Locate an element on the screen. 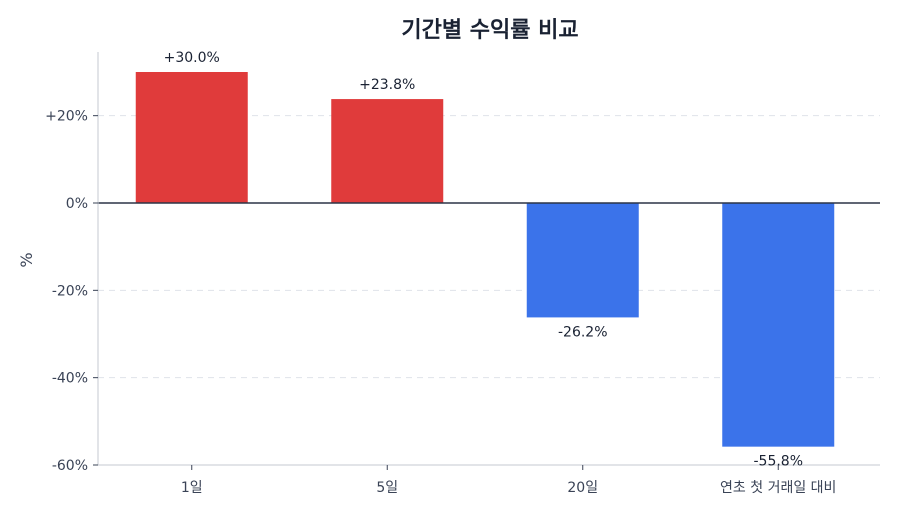  data-label: -26.2% is located at coordinates (583, 332).